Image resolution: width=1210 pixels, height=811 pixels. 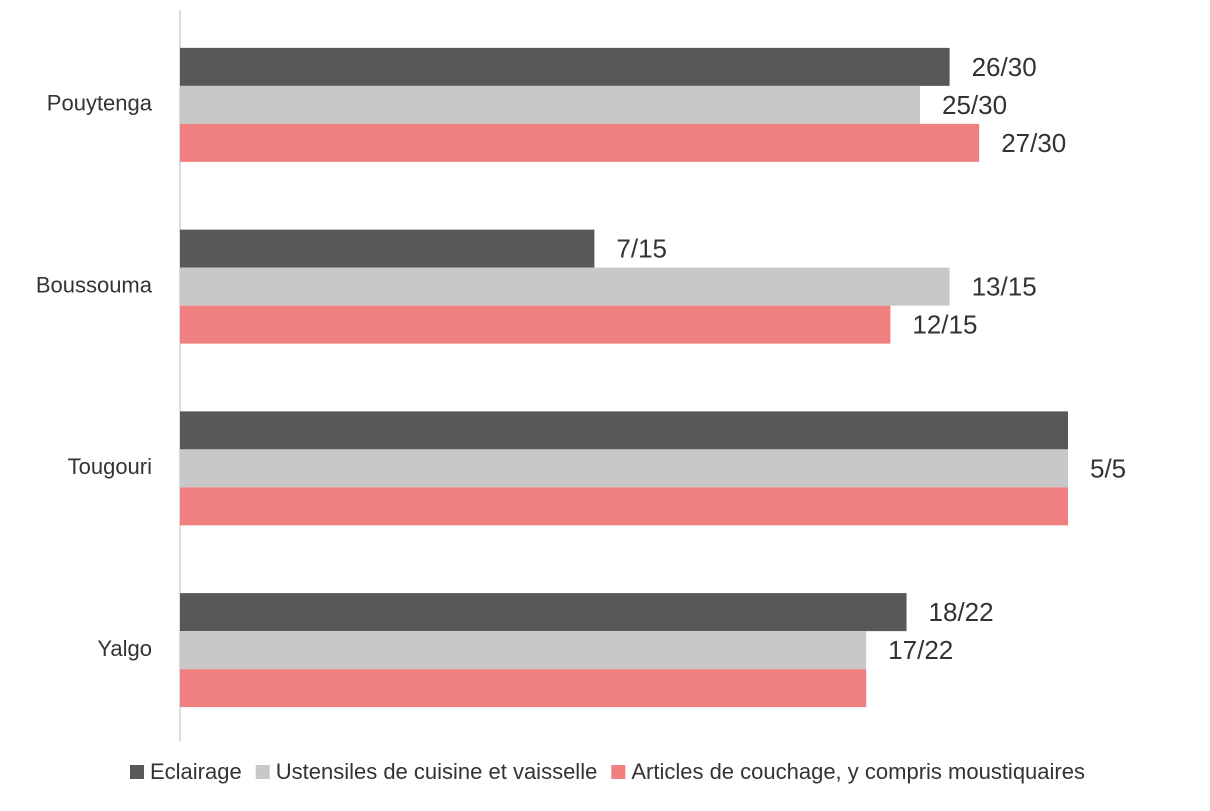 What do you see at coordinates (974, 105) in the screenshot?
I see `data-label: 25/30` at bounding box center [974, 105].